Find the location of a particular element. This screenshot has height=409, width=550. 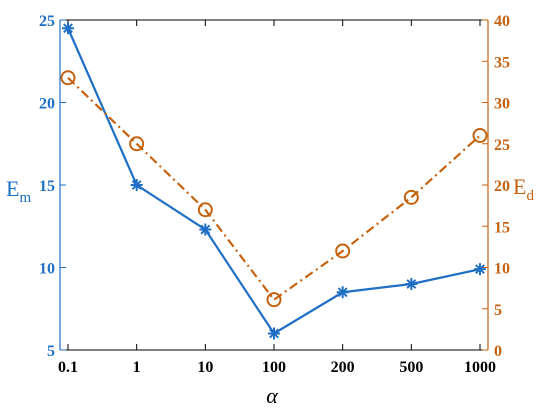

left-tick-label: 5 is located at coordinates (51, 351).